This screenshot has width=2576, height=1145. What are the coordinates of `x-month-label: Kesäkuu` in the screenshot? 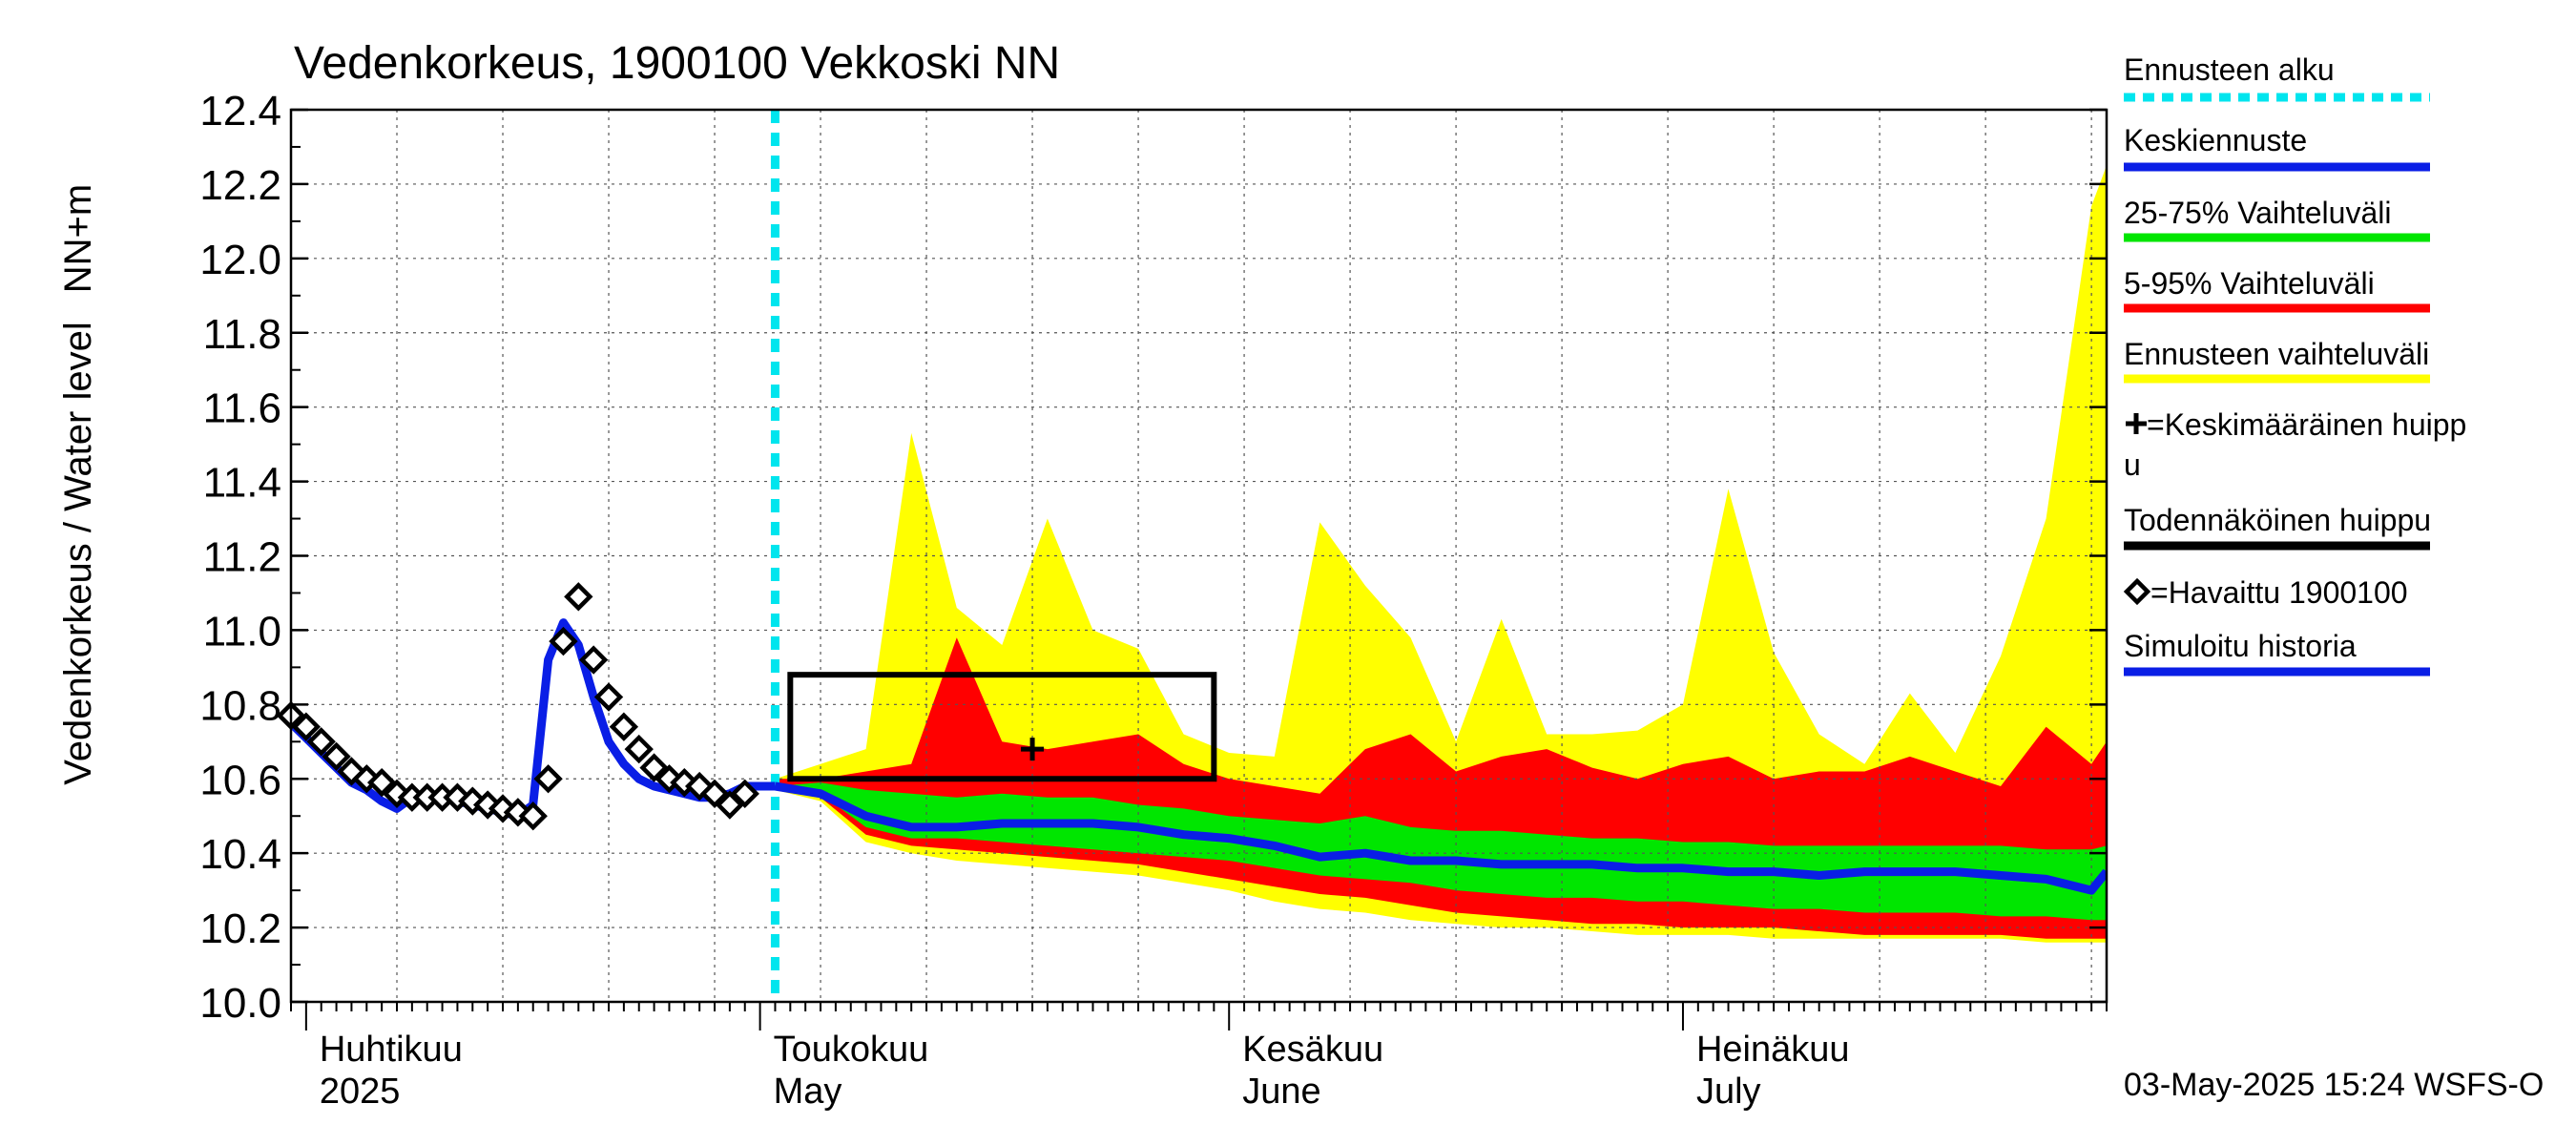 It's located at (1312, 1050).